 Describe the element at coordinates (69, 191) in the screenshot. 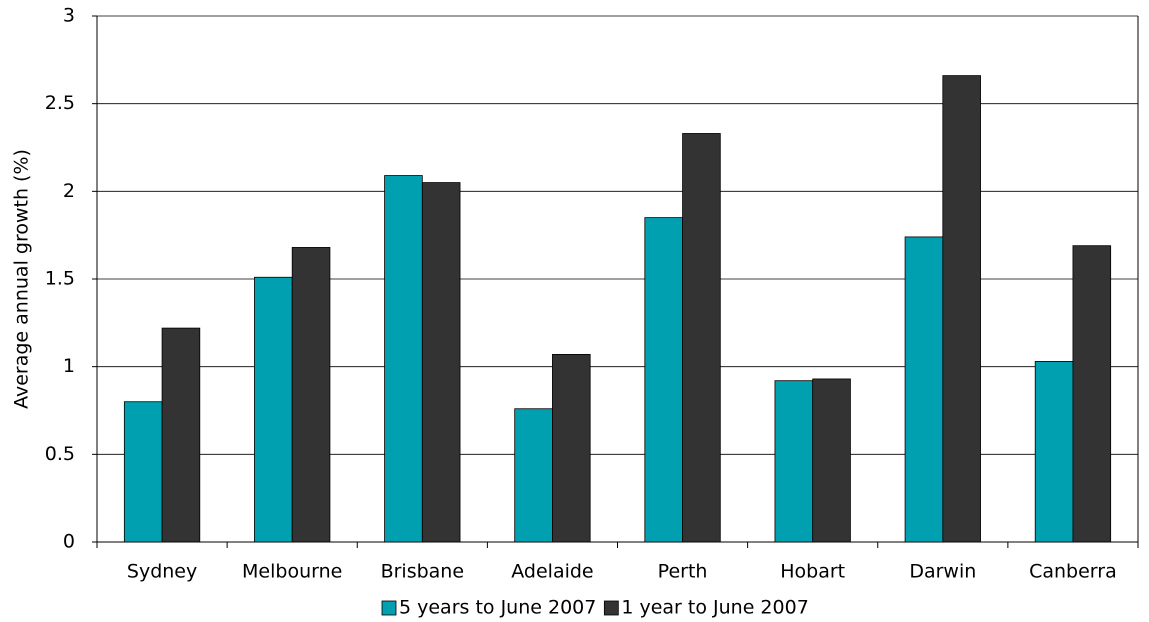

I see `y-tick-label: 2` at that location.